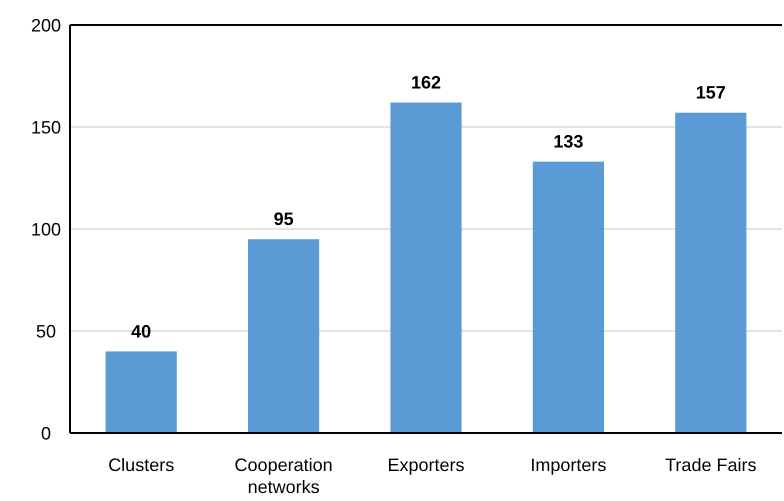 The width and height of the screenshot is (784, 501). What do you see at coordinates (711, 92) in the screenshot?
I see `data-label: 157` at bounding box center [711, 92].